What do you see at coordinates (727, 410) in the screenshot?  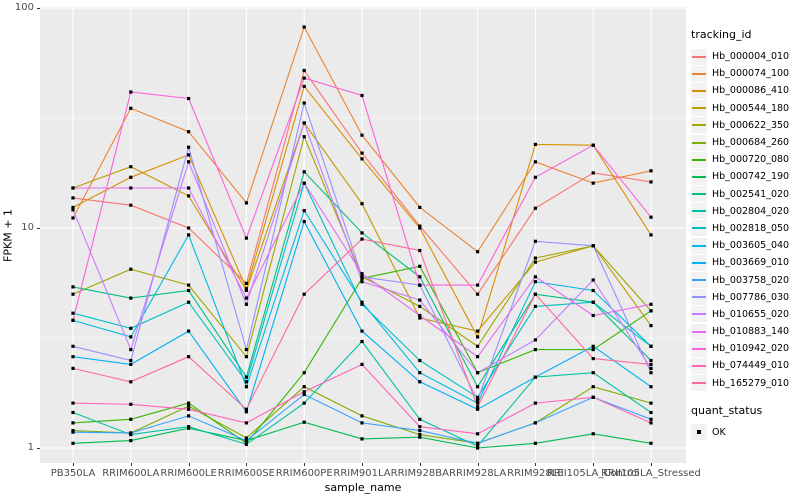 I see `legend-title-quant-status: quant_status` at bounding box center [727, 410].